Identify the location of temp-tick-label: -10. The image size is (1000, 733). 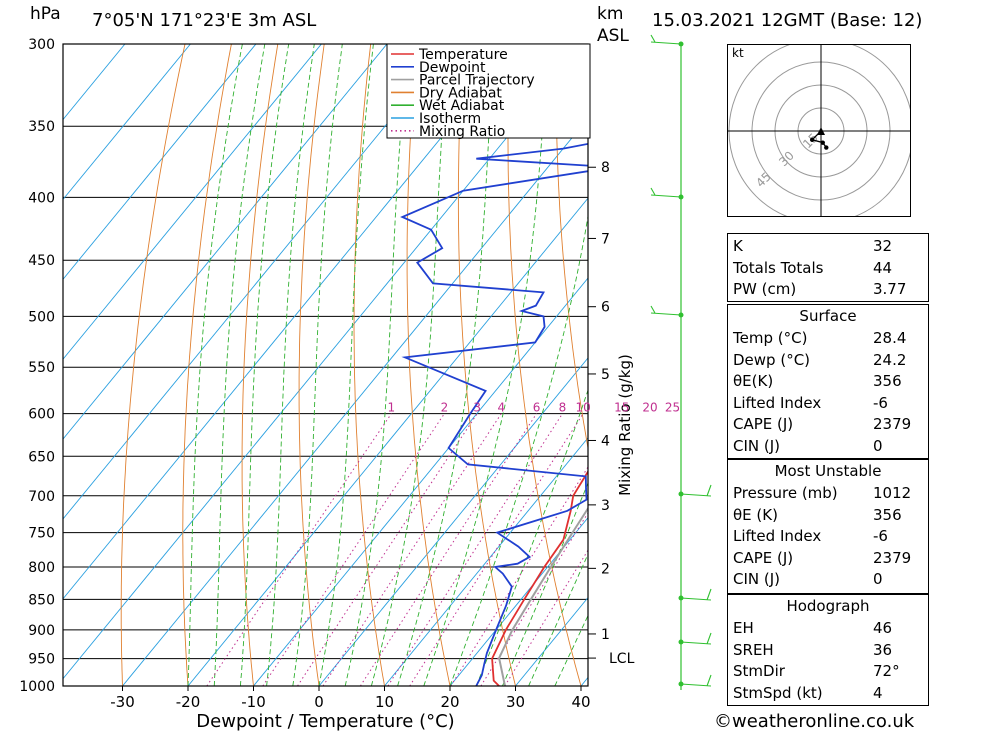
(253, 702).